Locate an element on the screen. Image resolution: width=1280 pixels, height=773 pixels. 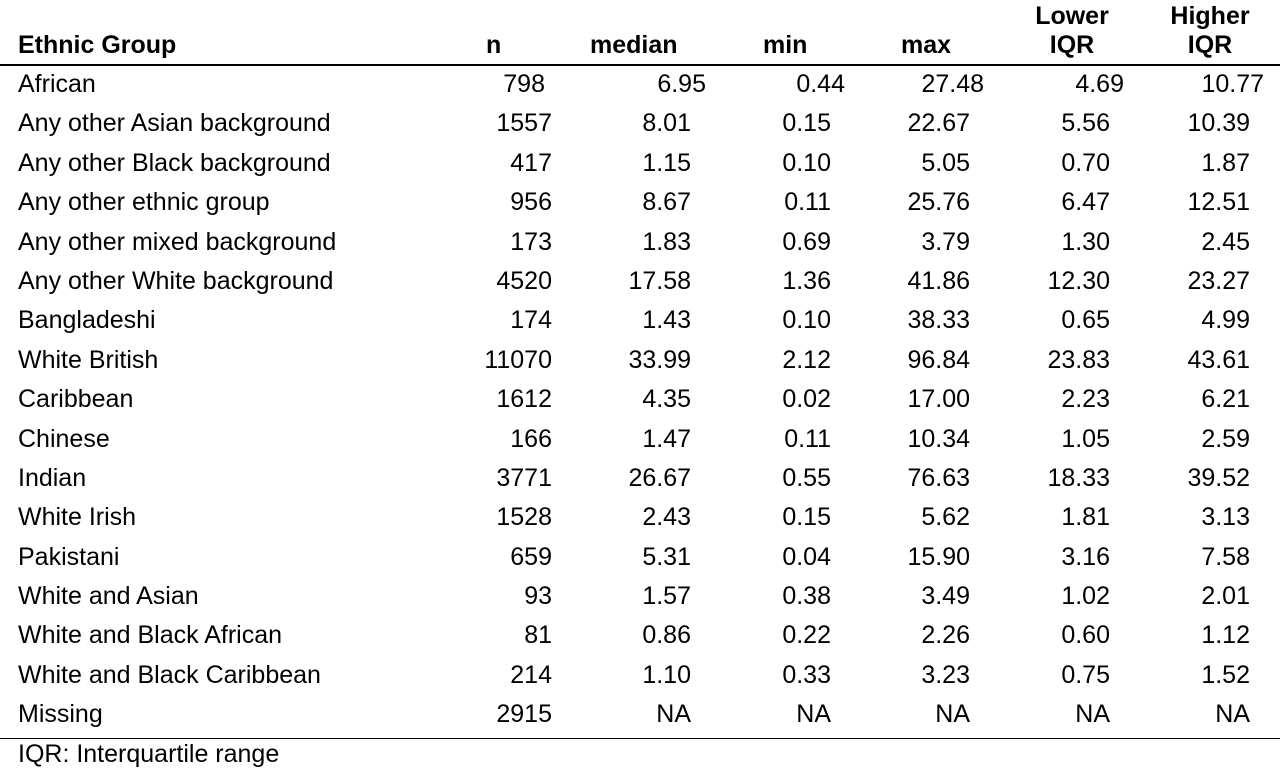
cell-lower: 1.30 is located at coordinates (1085, 241).